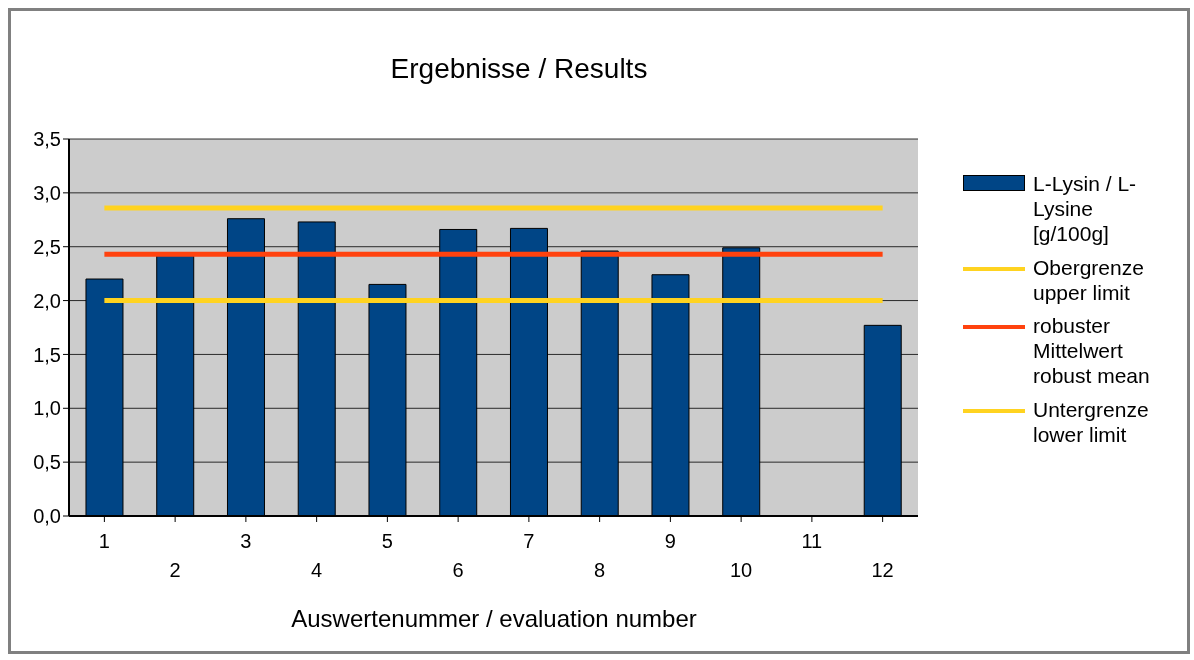  Describe the element at coordinates (246, 541) in the screenshot. I see `x-tick-label: 3` at that location.